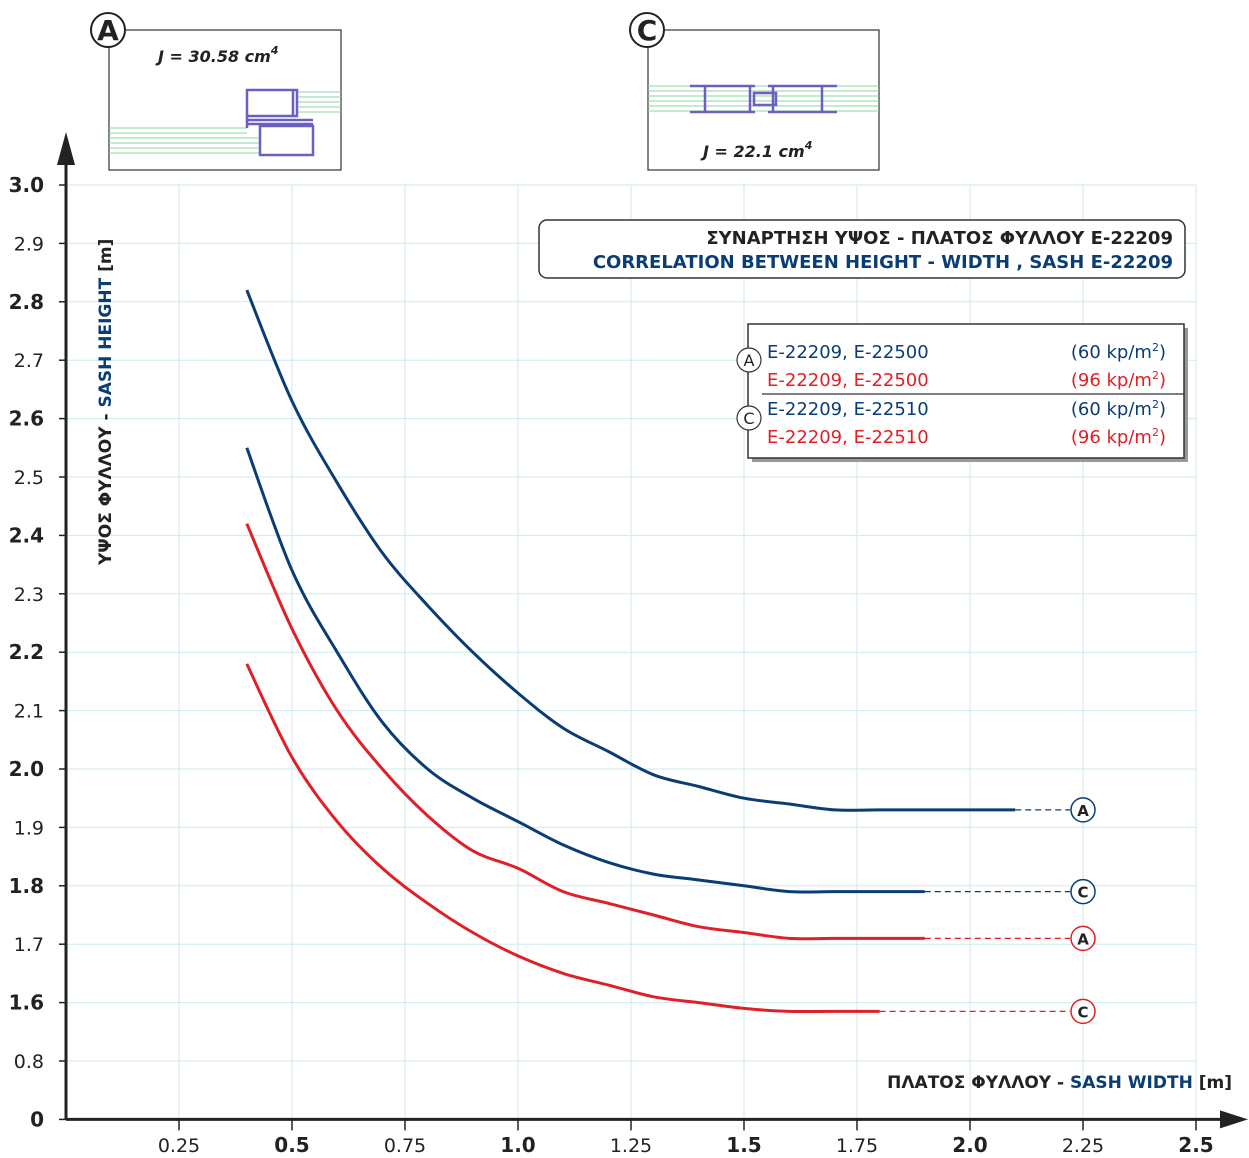  Describe the element at coordinates (26, 302) in the screenshot. I see `y-tick-label: 2.8` at that location.